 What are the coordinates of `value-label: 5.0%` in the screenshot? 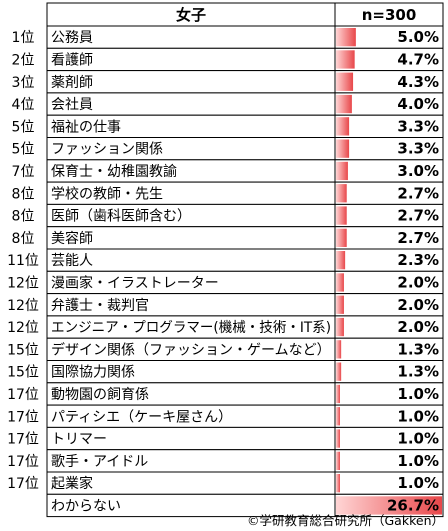 It's located at (418, 37).